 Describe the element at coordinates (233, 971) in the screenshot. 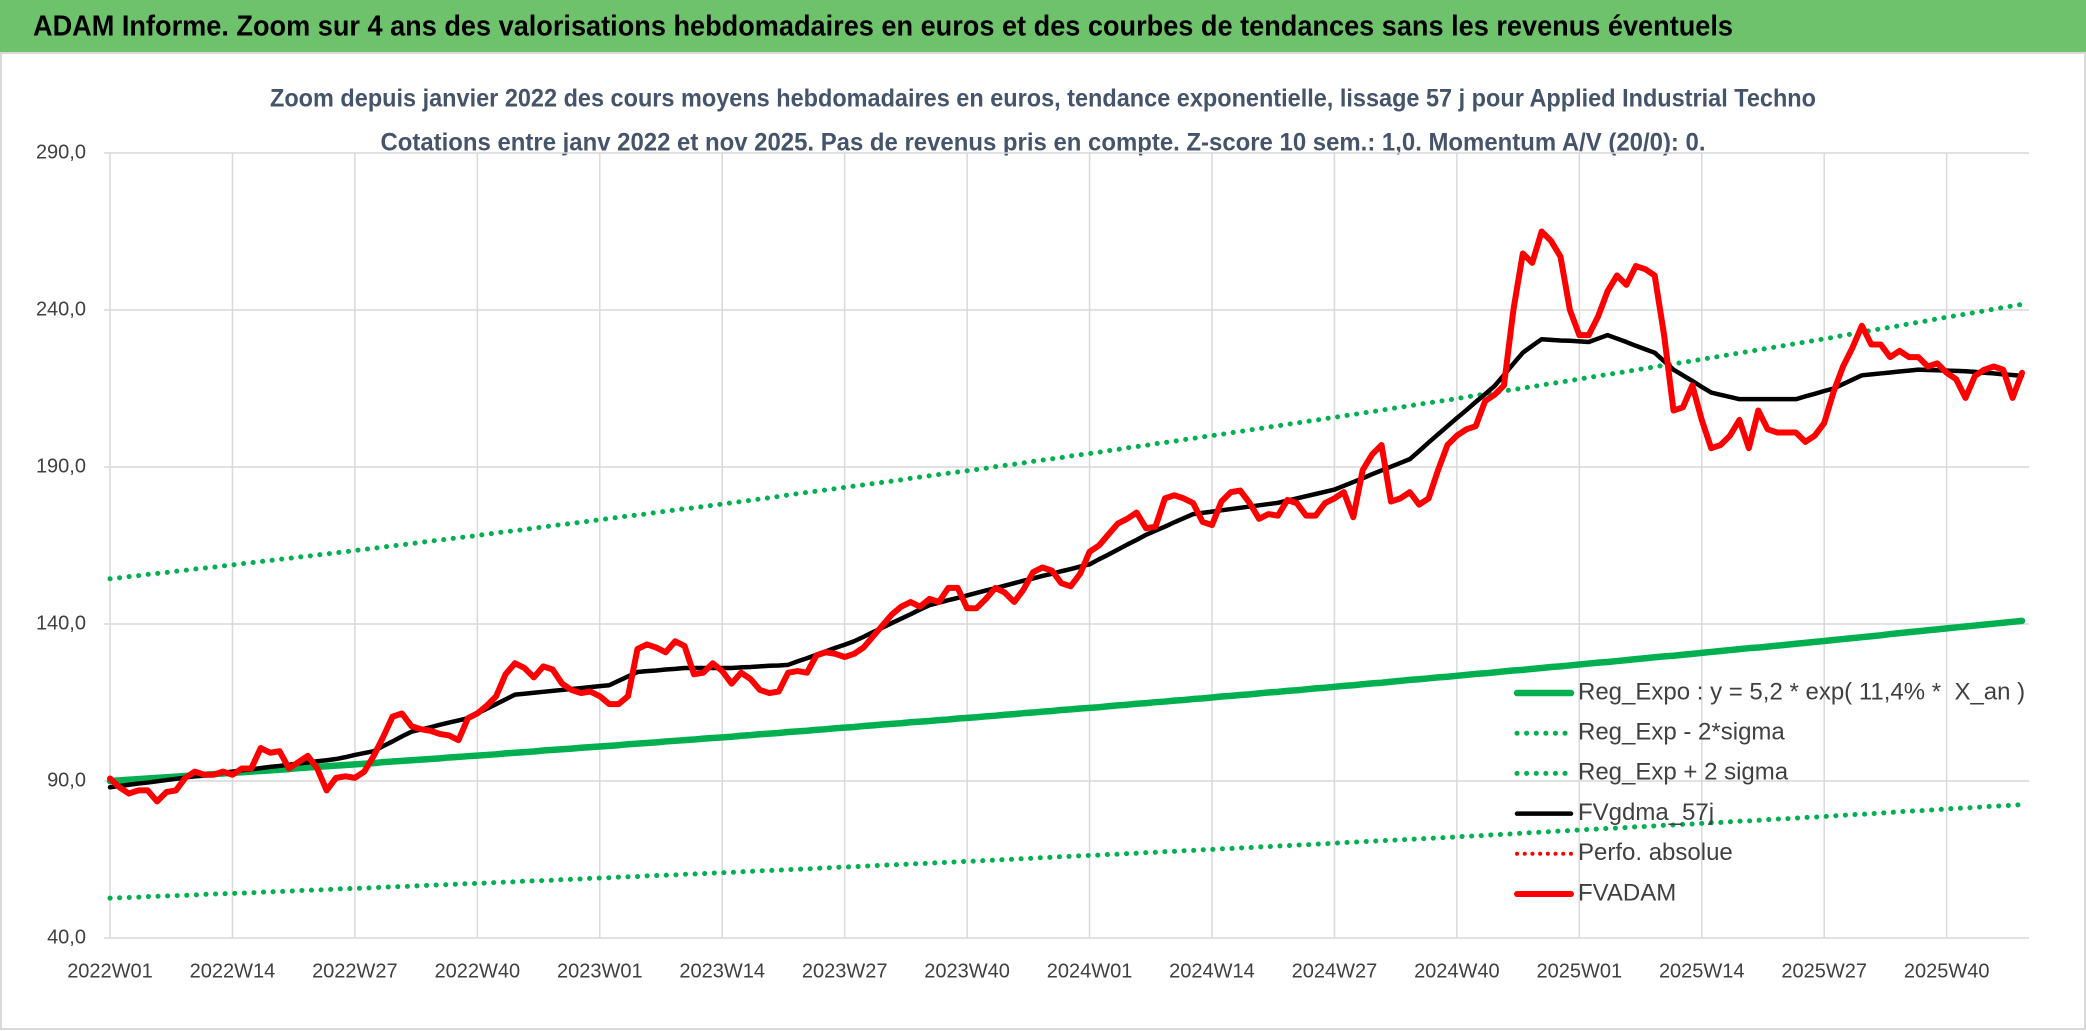

I see `x-tick-label: 2022W14` at that location.